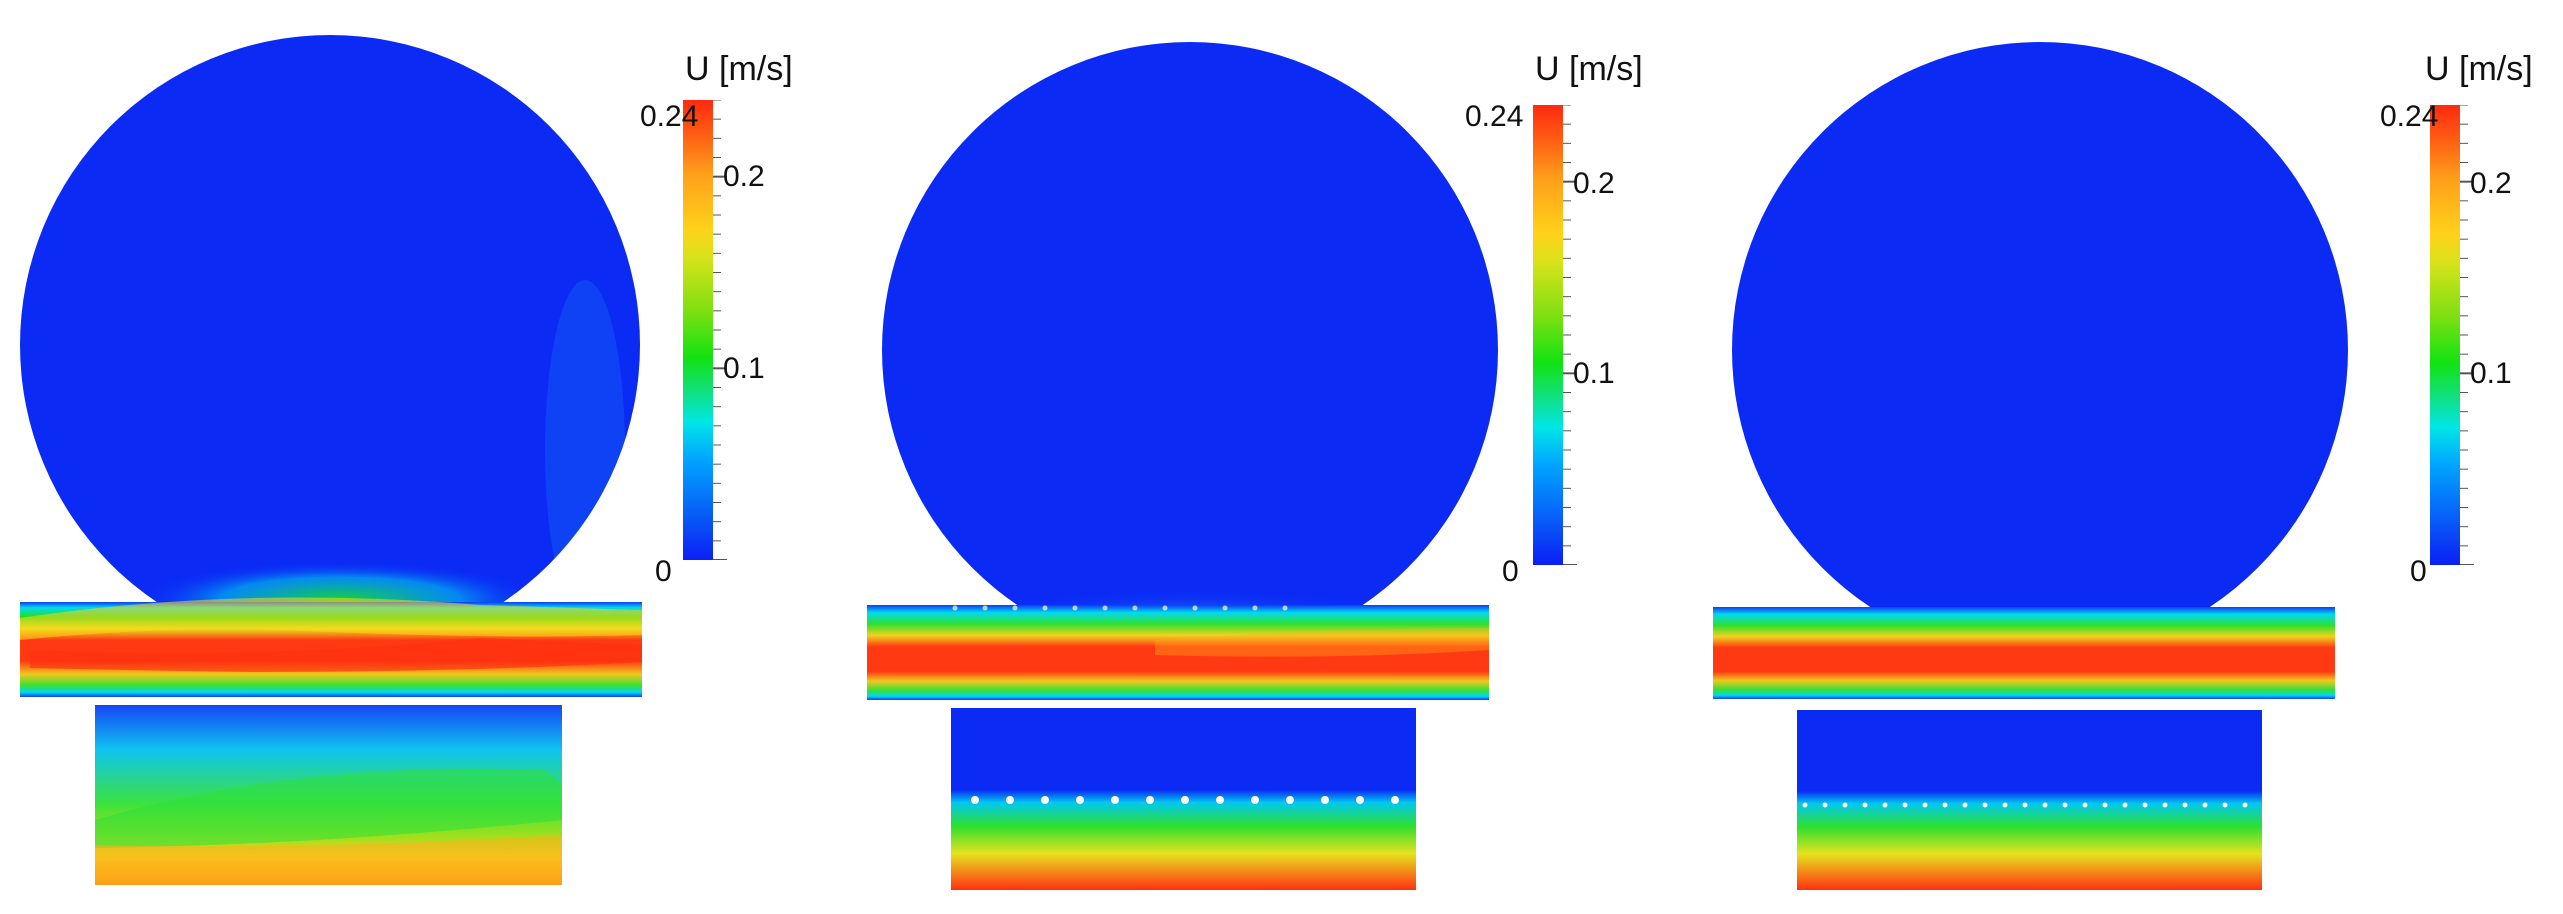 This screenshot has width=2563, height=914. I want to click on colorbar-label-02-3: 0.2, so click(2491, 183).